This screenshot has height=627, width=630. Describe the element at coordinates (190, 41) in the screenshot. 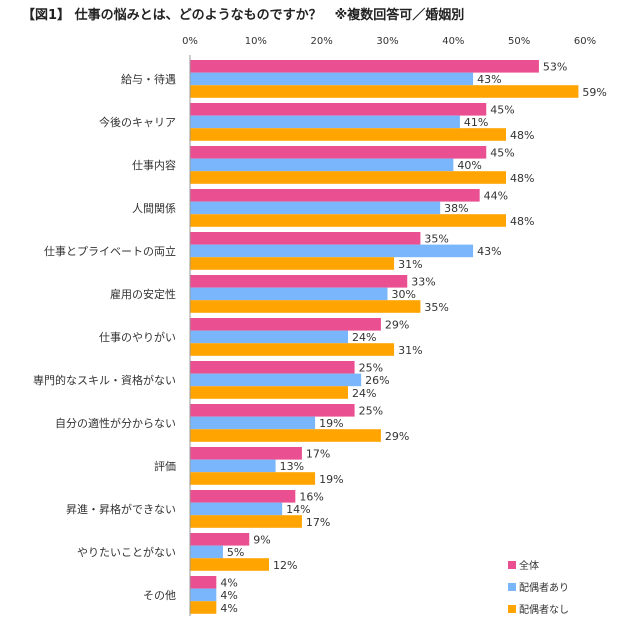

I see `x-tick-label: 0%` at that location.